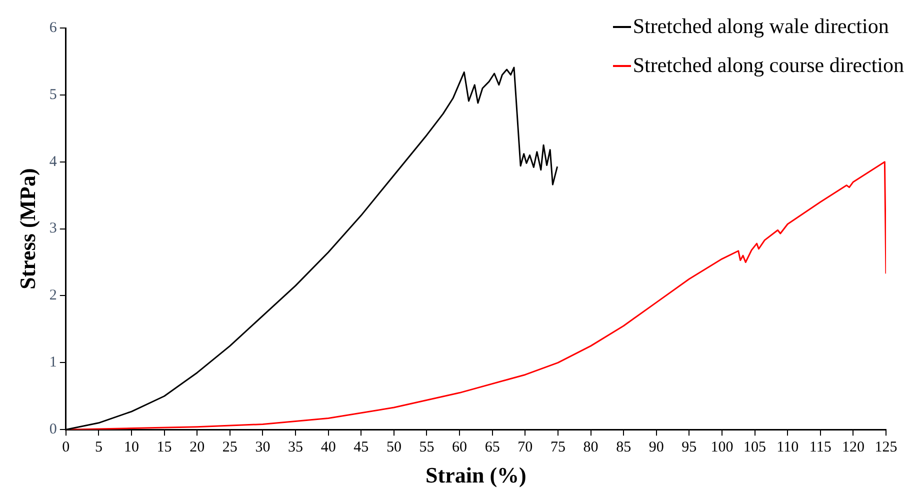 This screenshot has height=502, width=916. What do you see at coordinates (230, 448) in the screenshot?
I see `x-tick-label: 25` at bounding box center [230, 448].